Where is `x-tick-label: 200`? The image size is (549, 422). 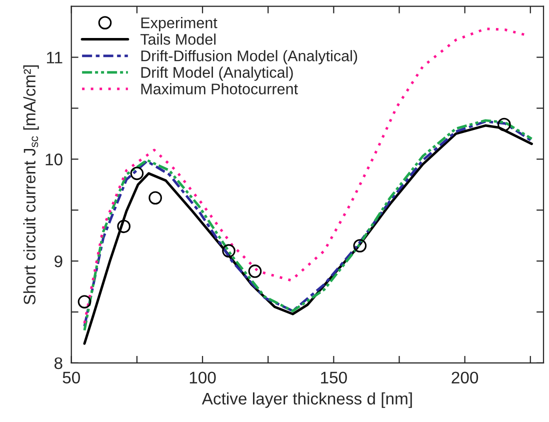
x-tick-label: 200 is located at coordinates (465, 378).